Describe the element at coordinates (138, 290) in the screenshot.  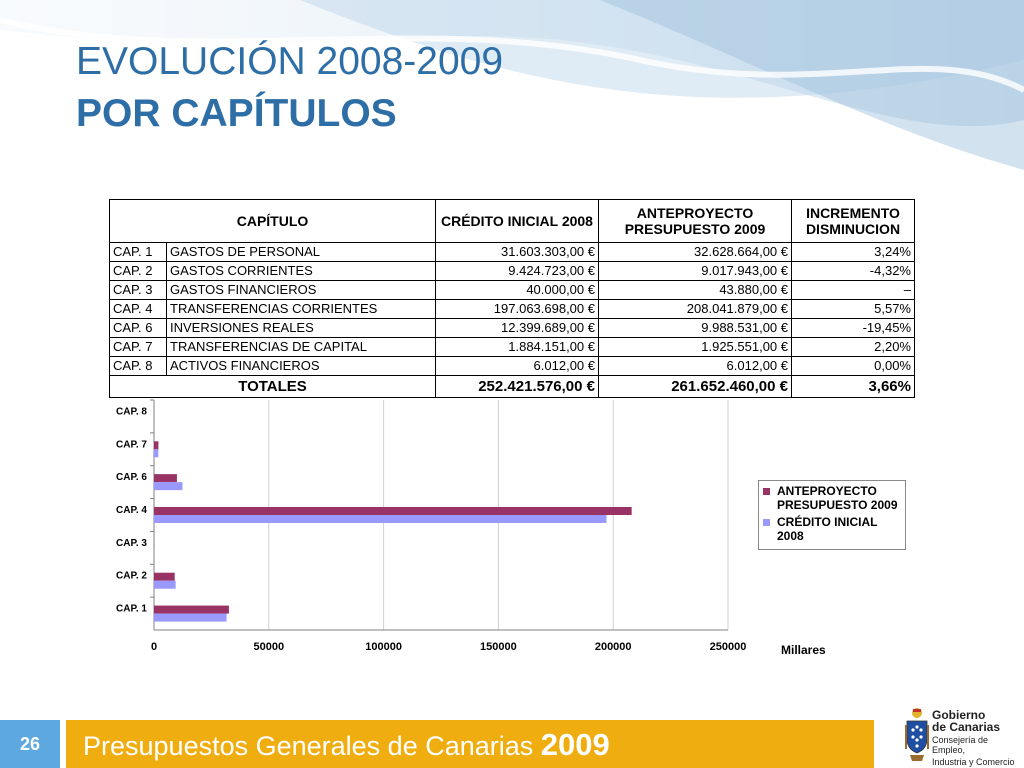
I see `row-code: CAP. 3` at that location.